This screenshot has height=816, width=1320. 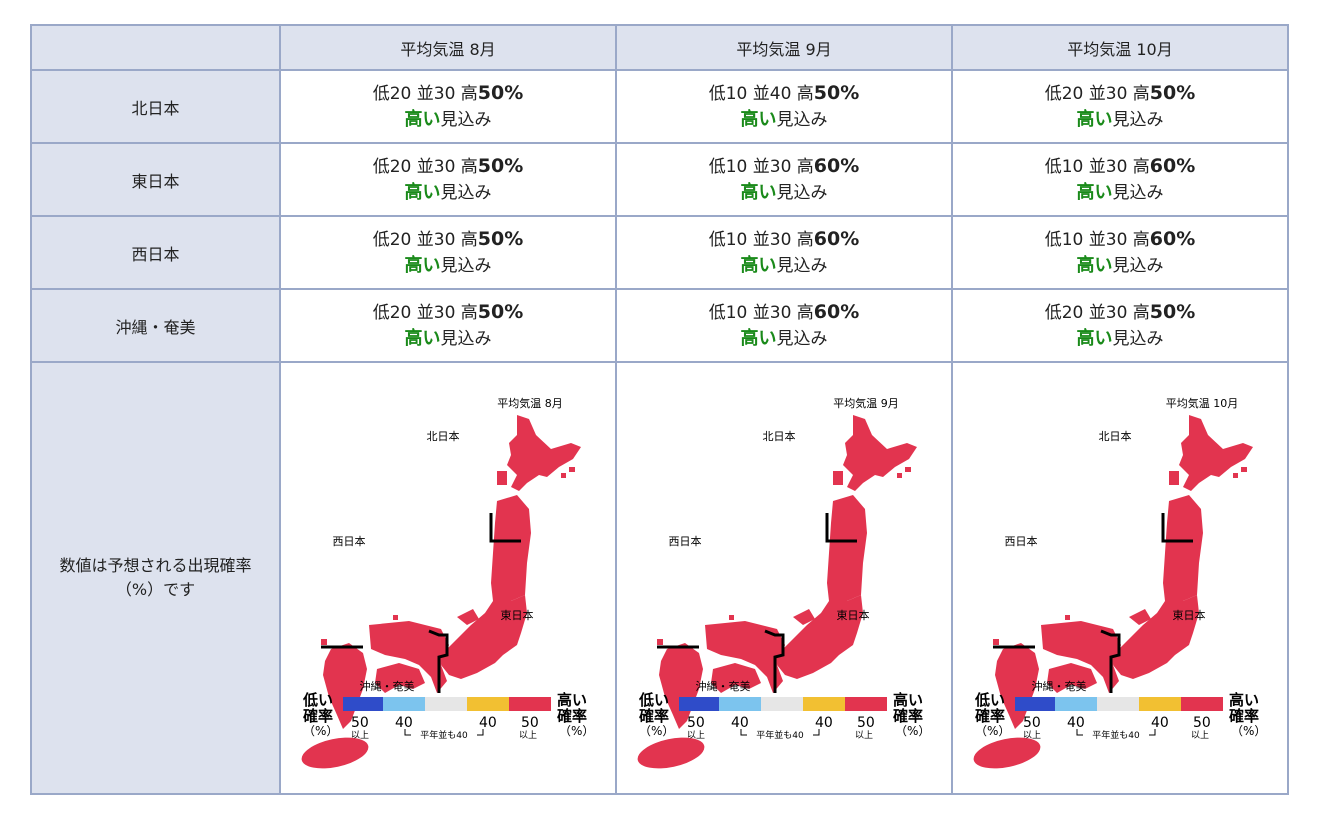 I want to click on tohoku-shape, so click(x=511, y=548).